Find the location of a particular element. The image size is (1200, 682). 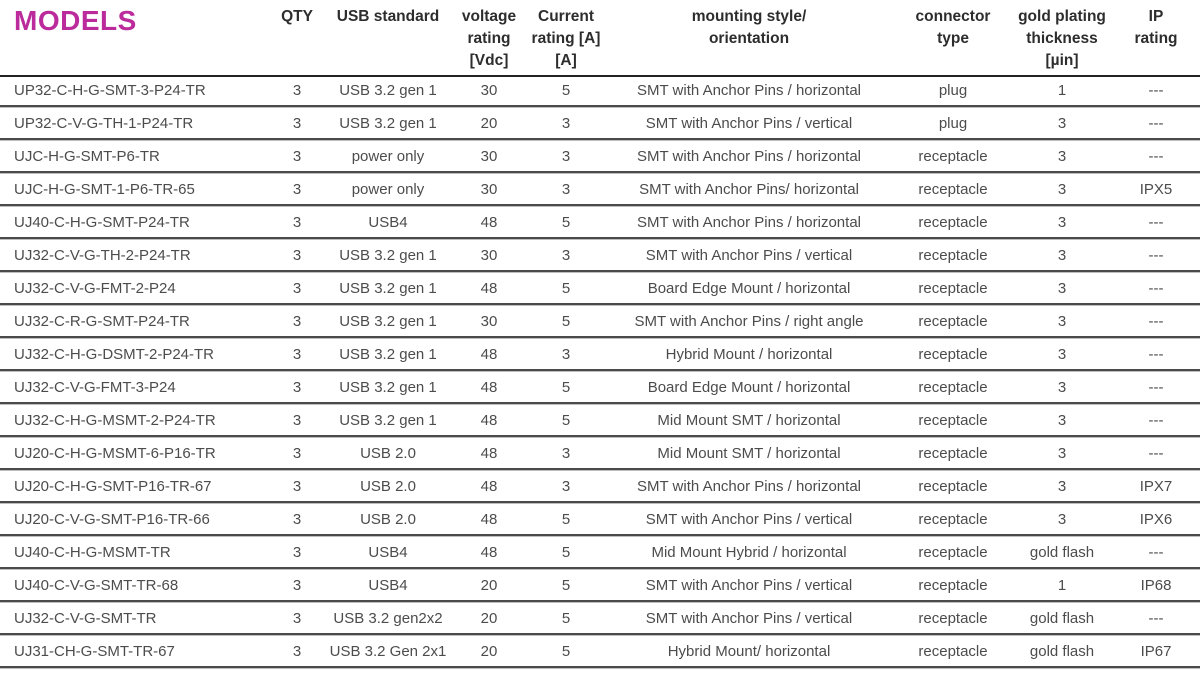

cell-mounting-style: Hybrid Mount / horizontal is located at coordinates (749, 354).